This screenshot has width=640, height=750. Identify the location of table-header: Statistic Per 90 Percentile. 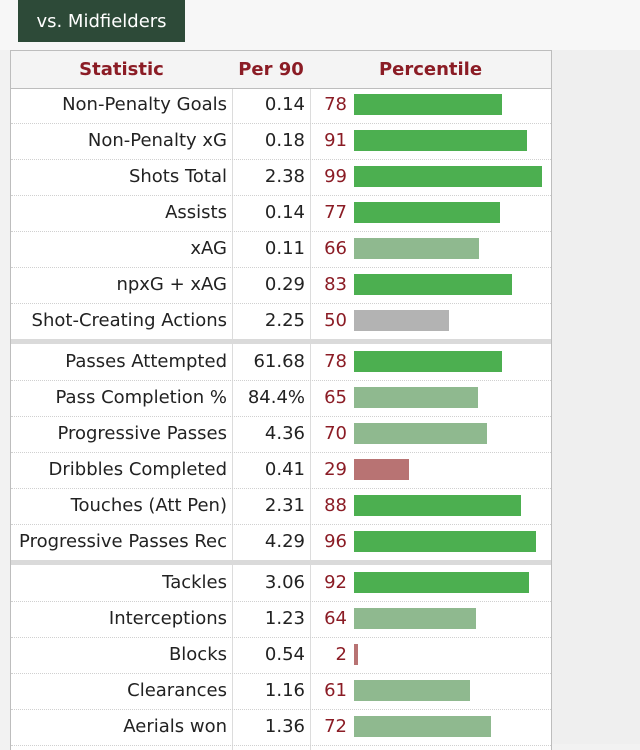
(281, 69).